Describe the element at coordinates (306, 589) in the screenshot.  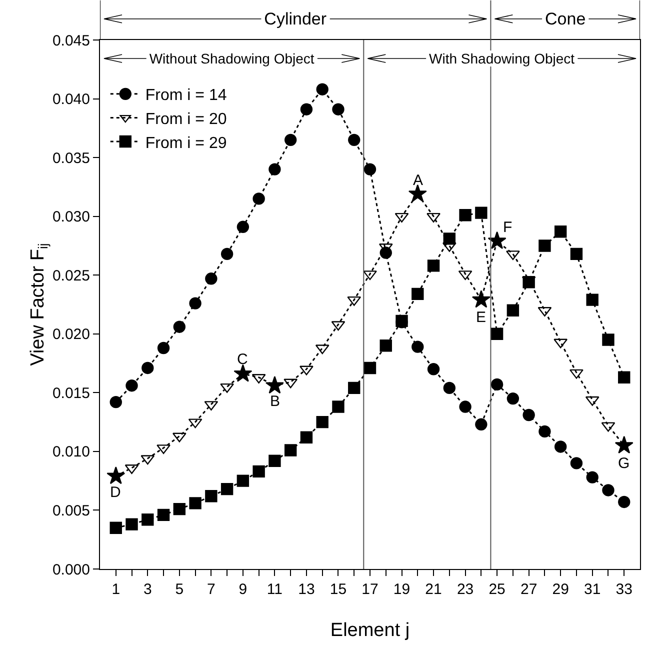
I see `x-tick-label: 13` at that location.